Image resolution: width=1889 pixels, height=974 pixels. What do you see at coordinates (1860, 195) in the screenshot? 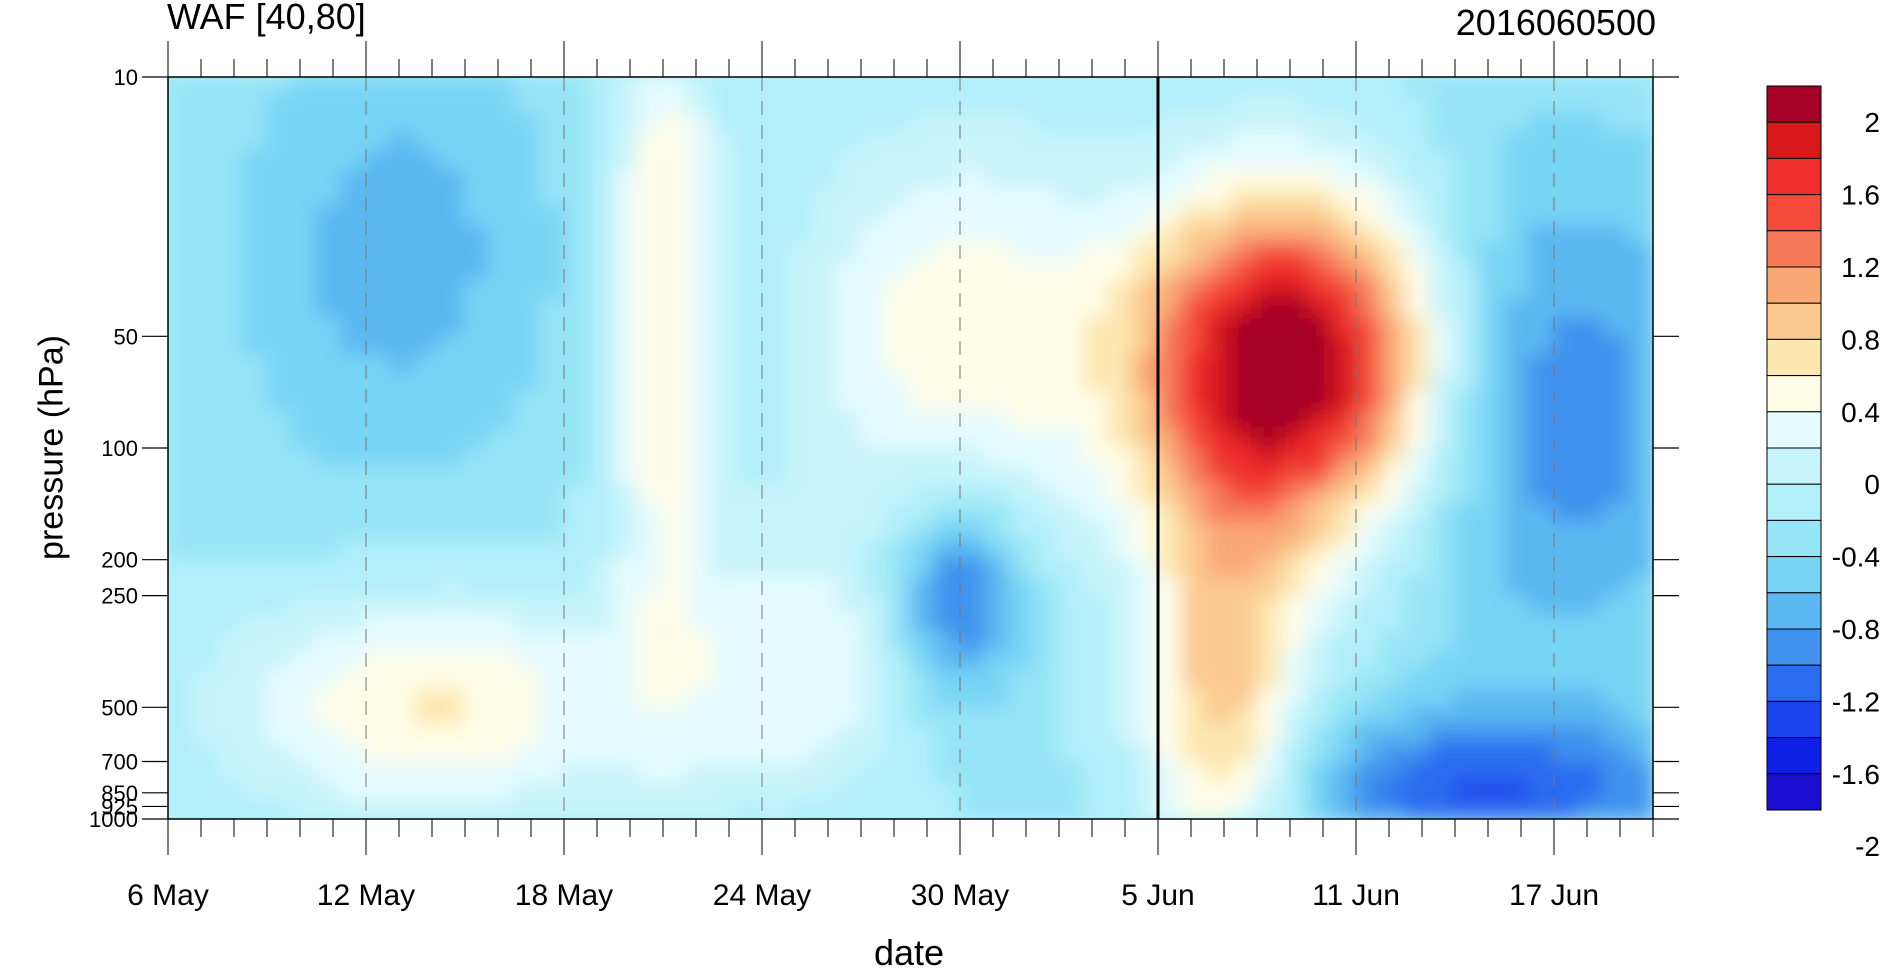
I see `colorbar-label: 1.6` at bounding box center [1860, 195].